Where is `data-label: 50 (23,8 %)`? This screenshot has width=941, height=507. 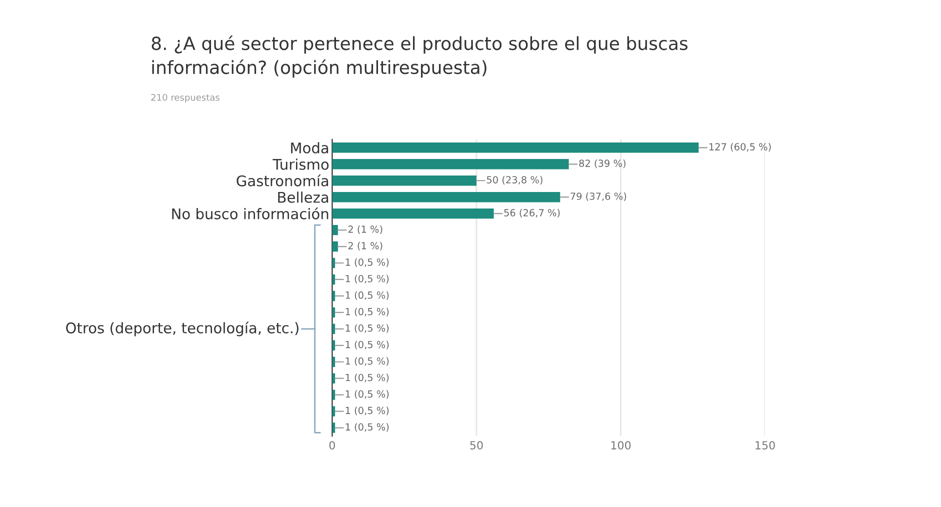
data-label: 50 (23,8 %) is located at coordinates (514, 180).